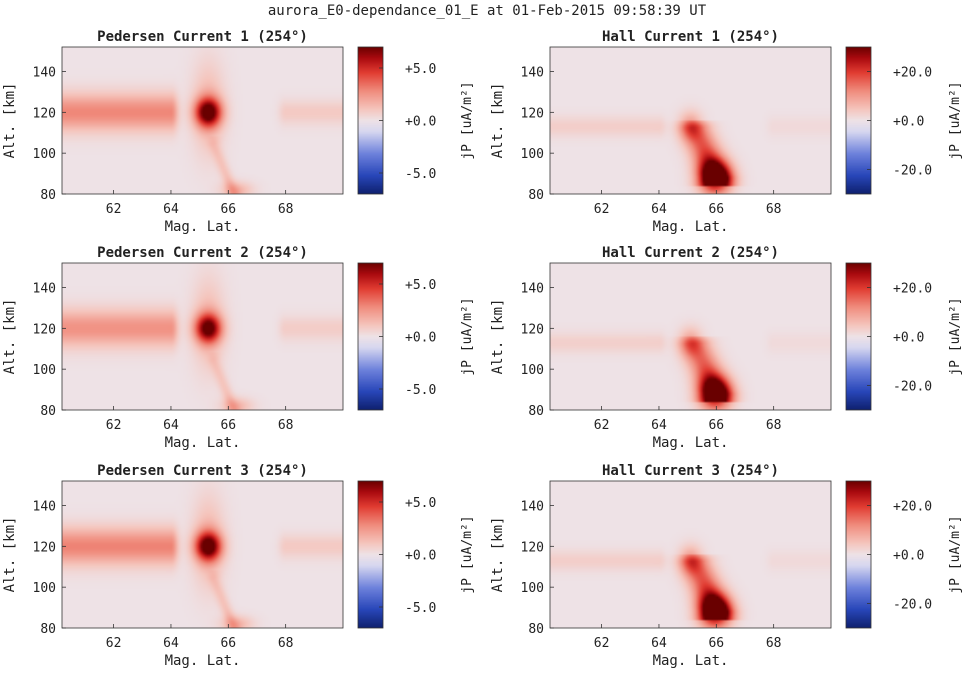 This screenshot has width=975, height=675. What do you see at coordinates (690, 37) in the screenshot?
I see `panel-title: Hall Current 1 (254°)` at bounding box center [690, 37].